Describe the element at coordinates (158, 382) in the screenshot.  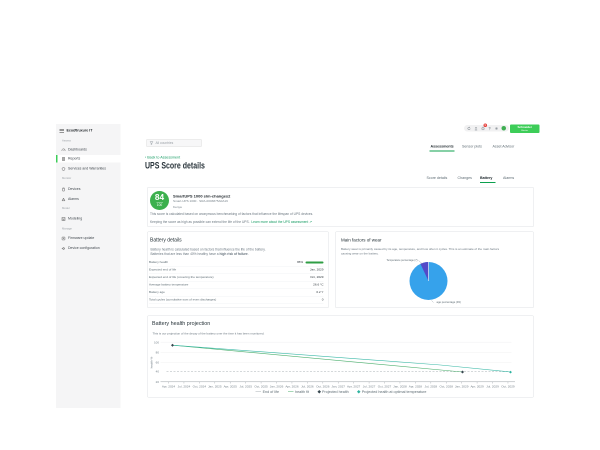
I see `svg-text: 20` at that location.